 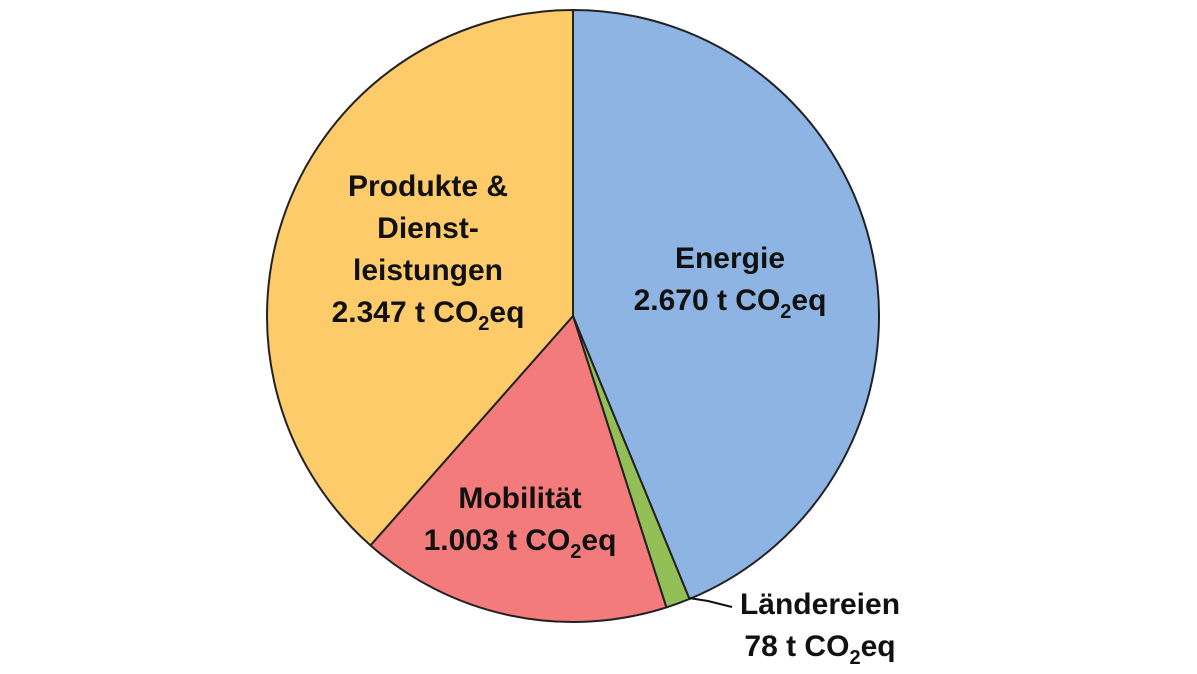 What do you see at coordinates (707, 300) in the screenshot?
I see `slice-value-label: 2.670 t CO` at bounding box center [707, 300].